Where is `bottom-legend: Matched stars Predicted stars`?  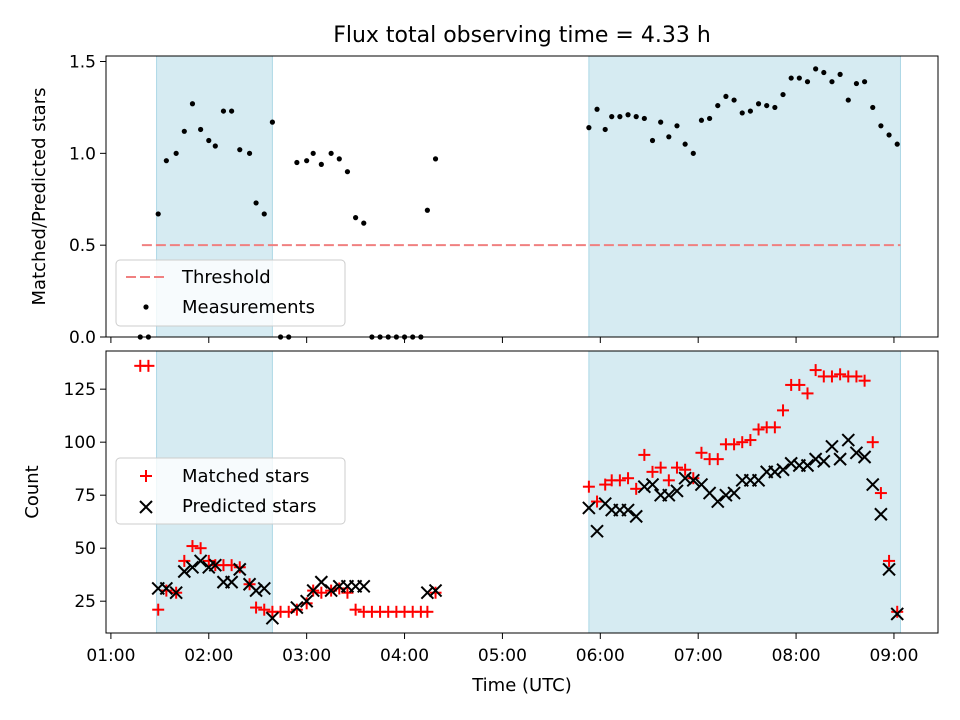
bottom-legend: Matched stars Predicted stars is located at coordinates (230, 491).